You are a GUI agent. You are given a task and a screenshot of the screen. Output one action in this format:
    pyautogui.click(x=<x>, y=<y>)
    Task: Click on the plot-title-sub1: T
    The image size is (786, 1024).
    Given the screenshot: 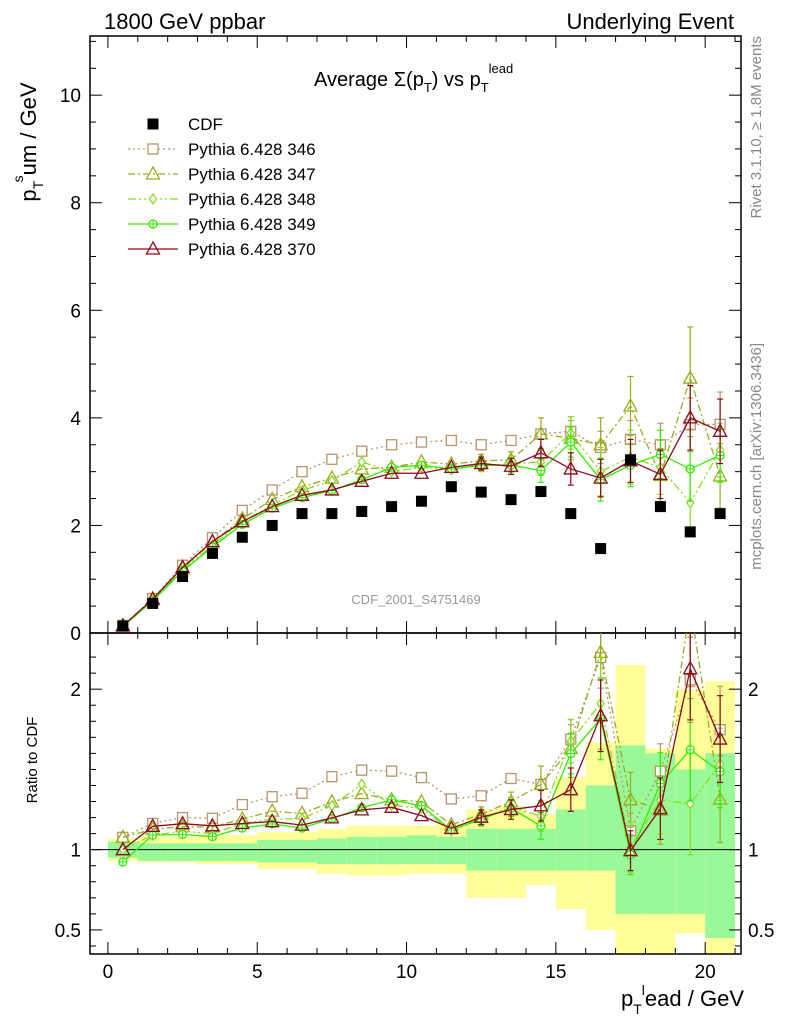 What is the action you would take?
    pyautogui.click(x=428, y=87)
    